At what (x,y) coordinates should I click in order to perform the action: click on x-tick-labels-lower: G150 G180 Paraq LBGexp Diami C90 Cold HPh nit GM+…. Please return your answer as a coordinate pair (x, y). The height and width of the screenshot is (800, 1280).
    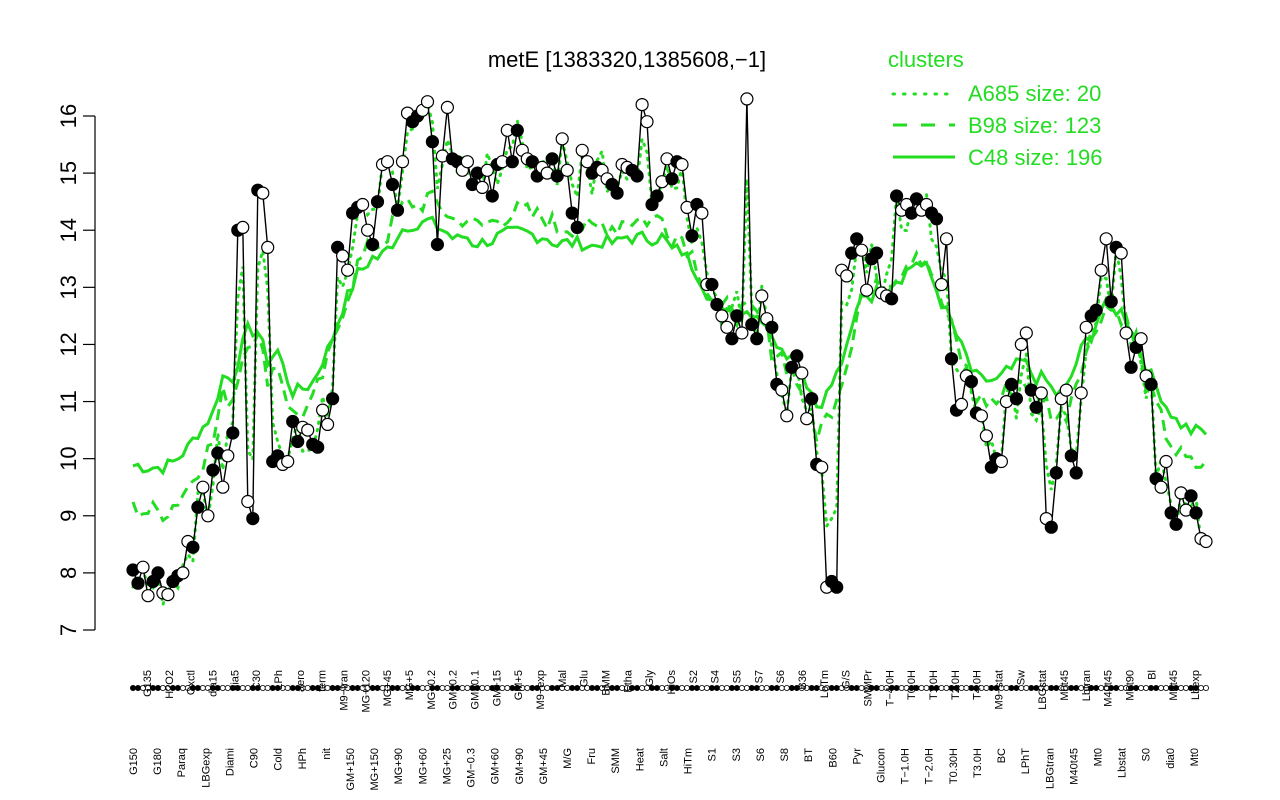
    Looking at the image, I should click on (664, 769).